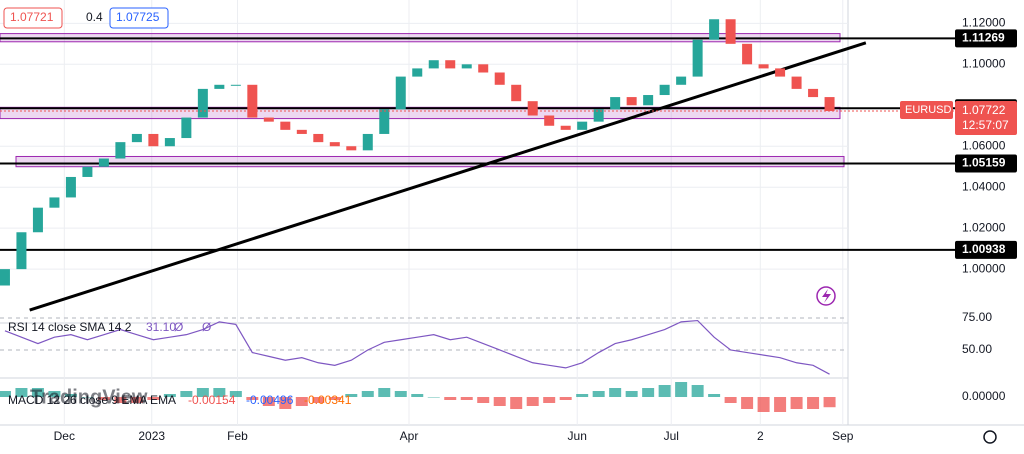 This screenshot has height=454, width=1024. Describe the element at coordinates (206, 327) in the screenshot. I see `rsi-value: Ø` at that location.